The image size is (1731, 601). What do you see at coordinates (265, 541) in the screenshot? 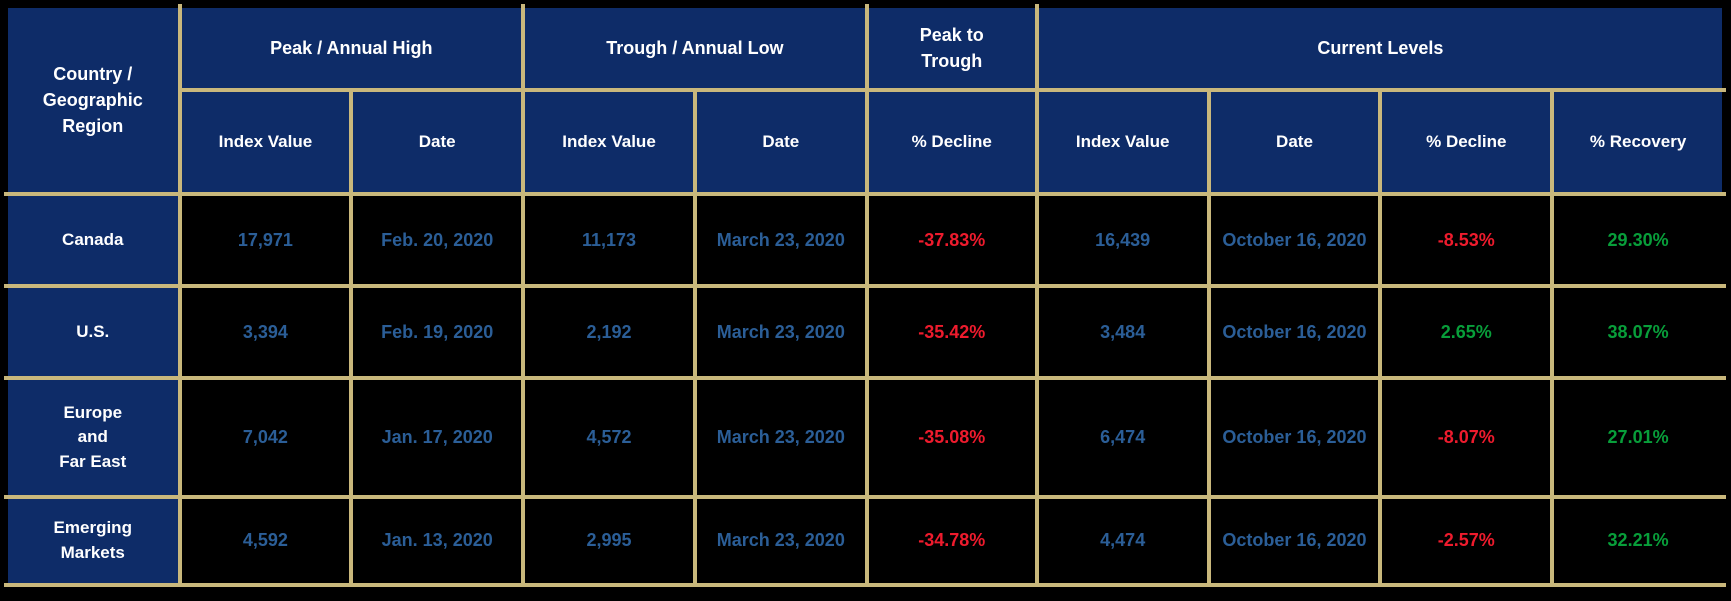
I see `cell-peak-index: 4,592` at bounding box center [265, 541].